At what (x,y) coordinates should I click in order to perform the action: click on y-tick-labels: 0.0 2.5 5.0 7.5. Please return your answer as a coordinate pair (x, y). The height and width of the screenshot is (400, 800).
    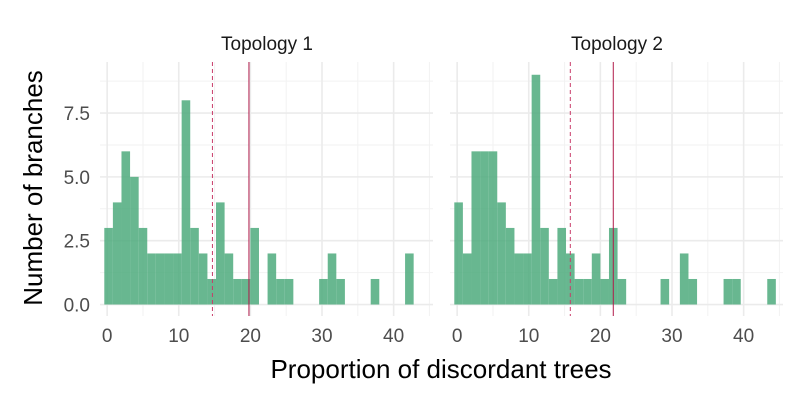
    Looking at the image, I should click on (77, 210).